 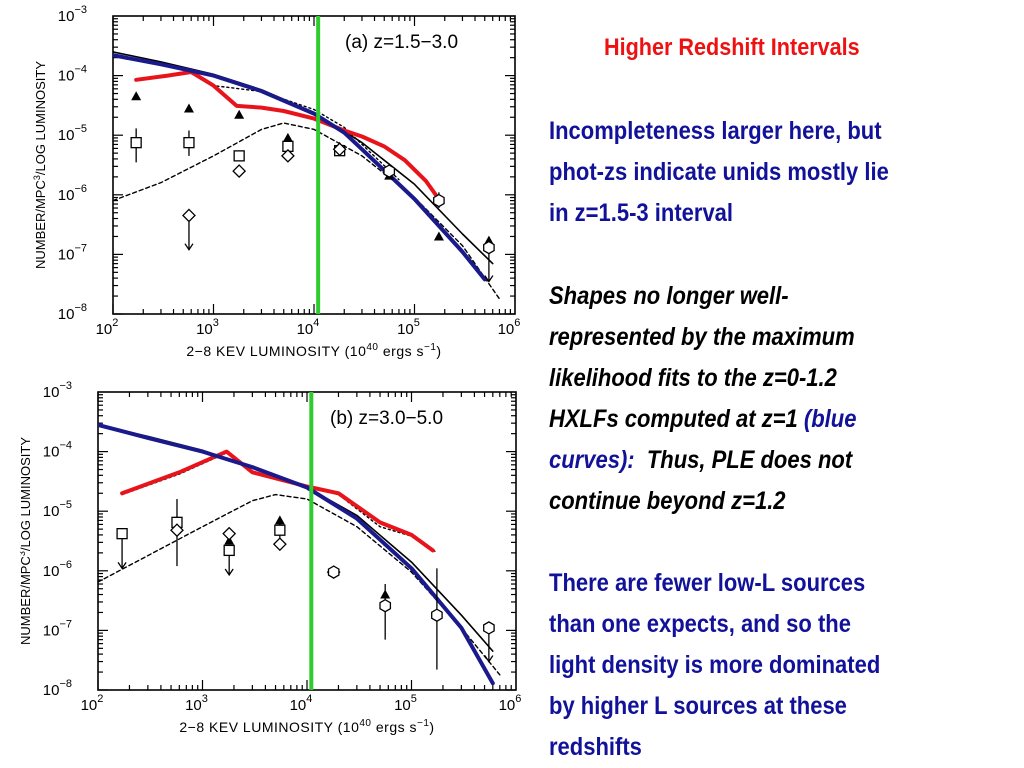 What do you see at coordinates (669, 296) in the screenshot?
I see `text-line: Shapes no longer well-` at bounding box center [669, 296].